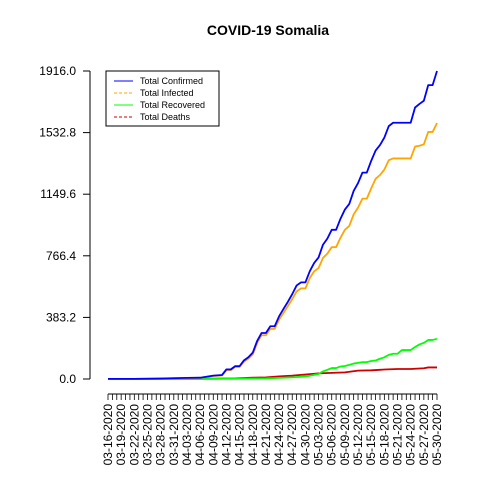 This screenshot has height=480, width=480. Describe the element at coordinates (358, 435) in the screenshot. I see `x-tick-label: 05-12-2020` at that location.